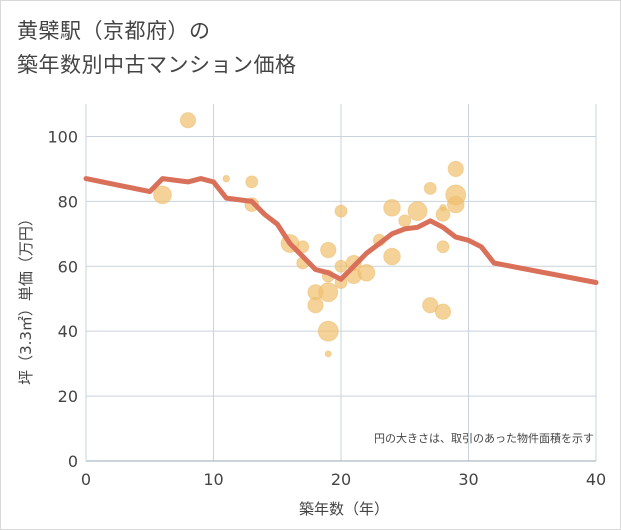 The image size is (621, 530). What do you see at coordinates (468, 479) in the screenshot?
I see `x-tick-label: 30` at bounding box center [468, 479].